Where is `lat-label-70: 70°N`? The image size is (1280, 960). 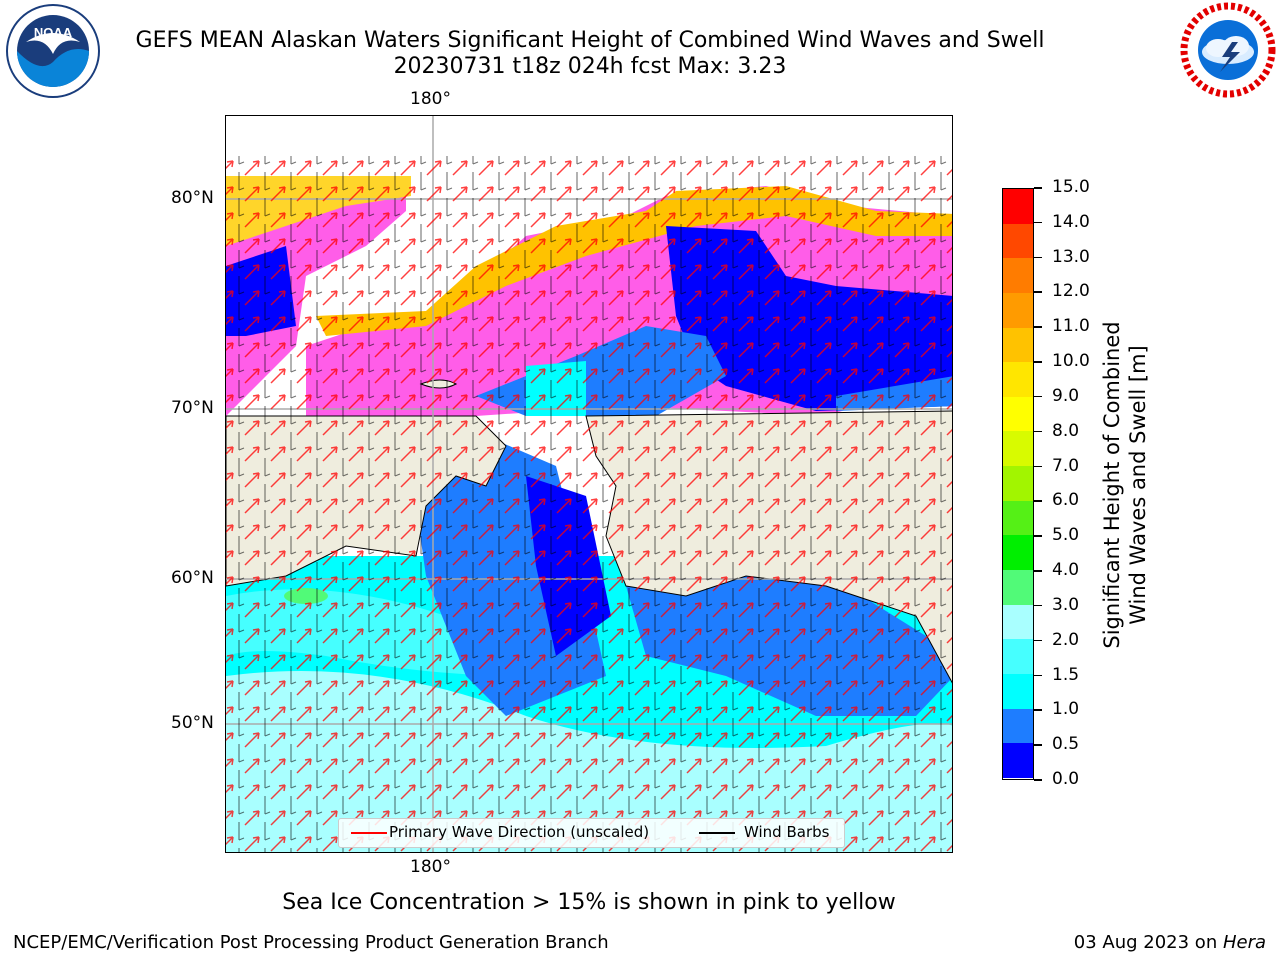 lat-label-70: 70°N is located at coordinates (192, 408).